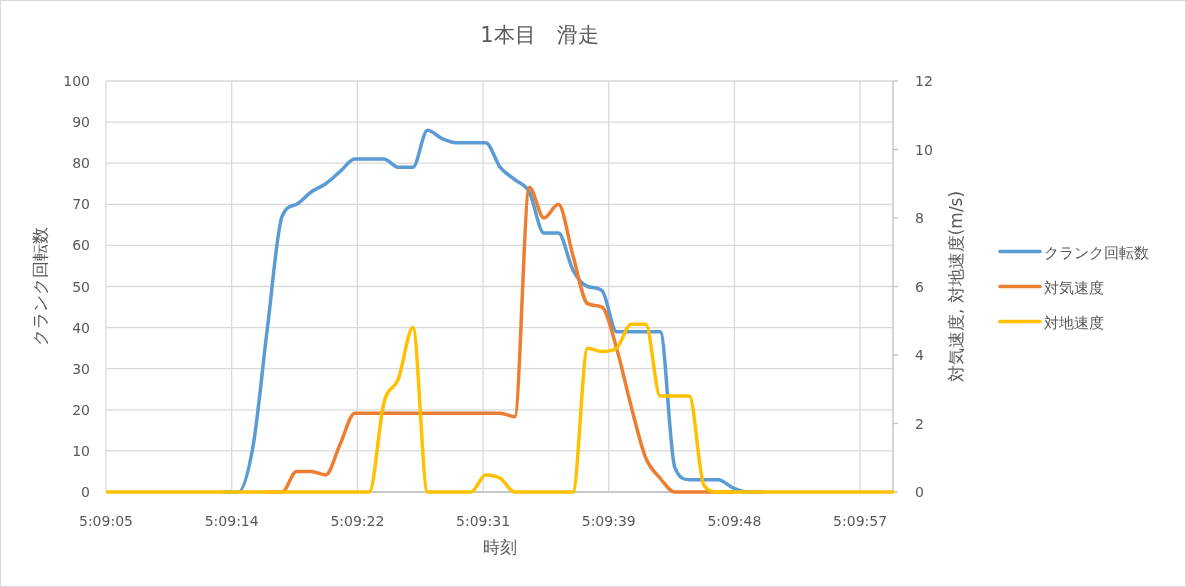 The width and height of the screenshot is (1186, 587). What do you see at coordinates (81, 122) in the screenshot?
I see `y-tick-label: 90` at bounding box center [81, 122].